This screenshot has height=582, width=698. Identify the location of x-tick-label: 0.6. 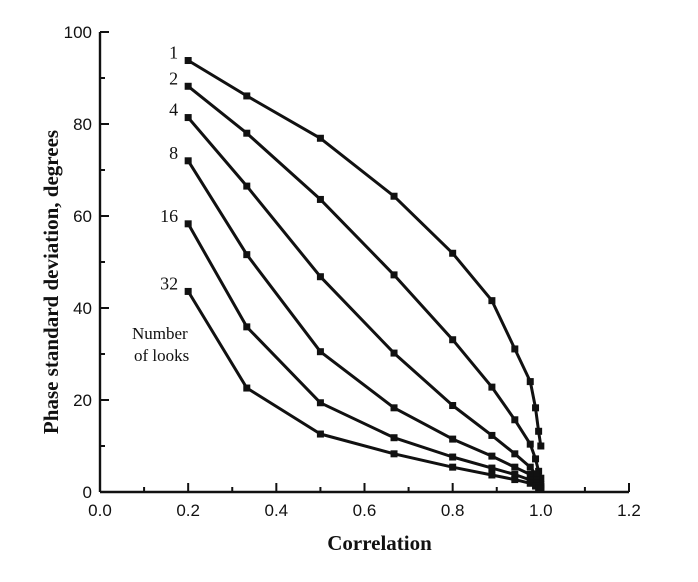
(365, 510).